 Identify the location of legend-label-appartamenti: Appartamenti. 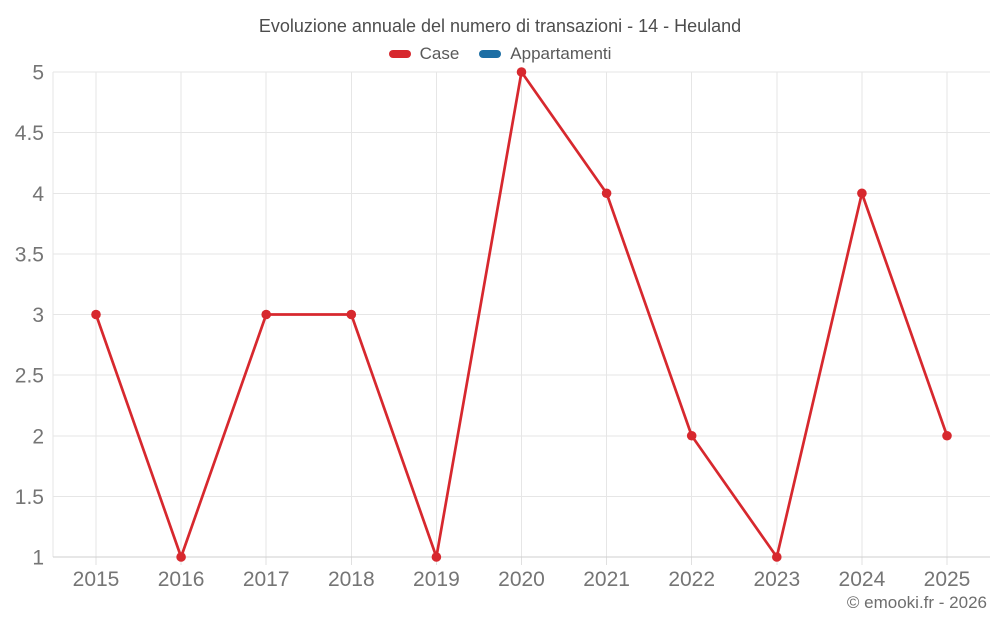
(561, 53).